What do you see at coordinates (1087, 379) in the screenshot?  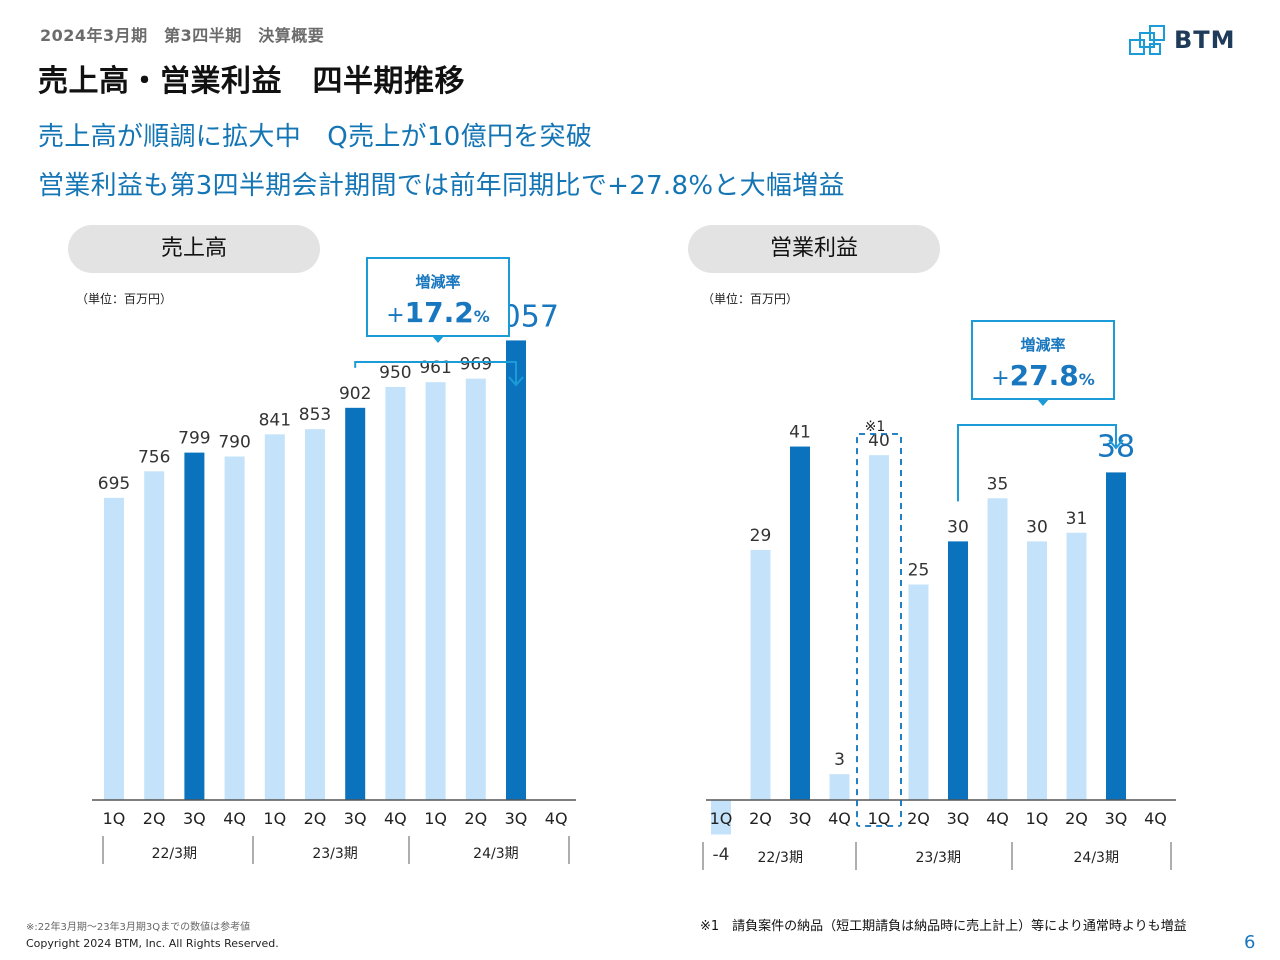 I see `op-badge-suffix: %` at bounding box center [1087, 379].